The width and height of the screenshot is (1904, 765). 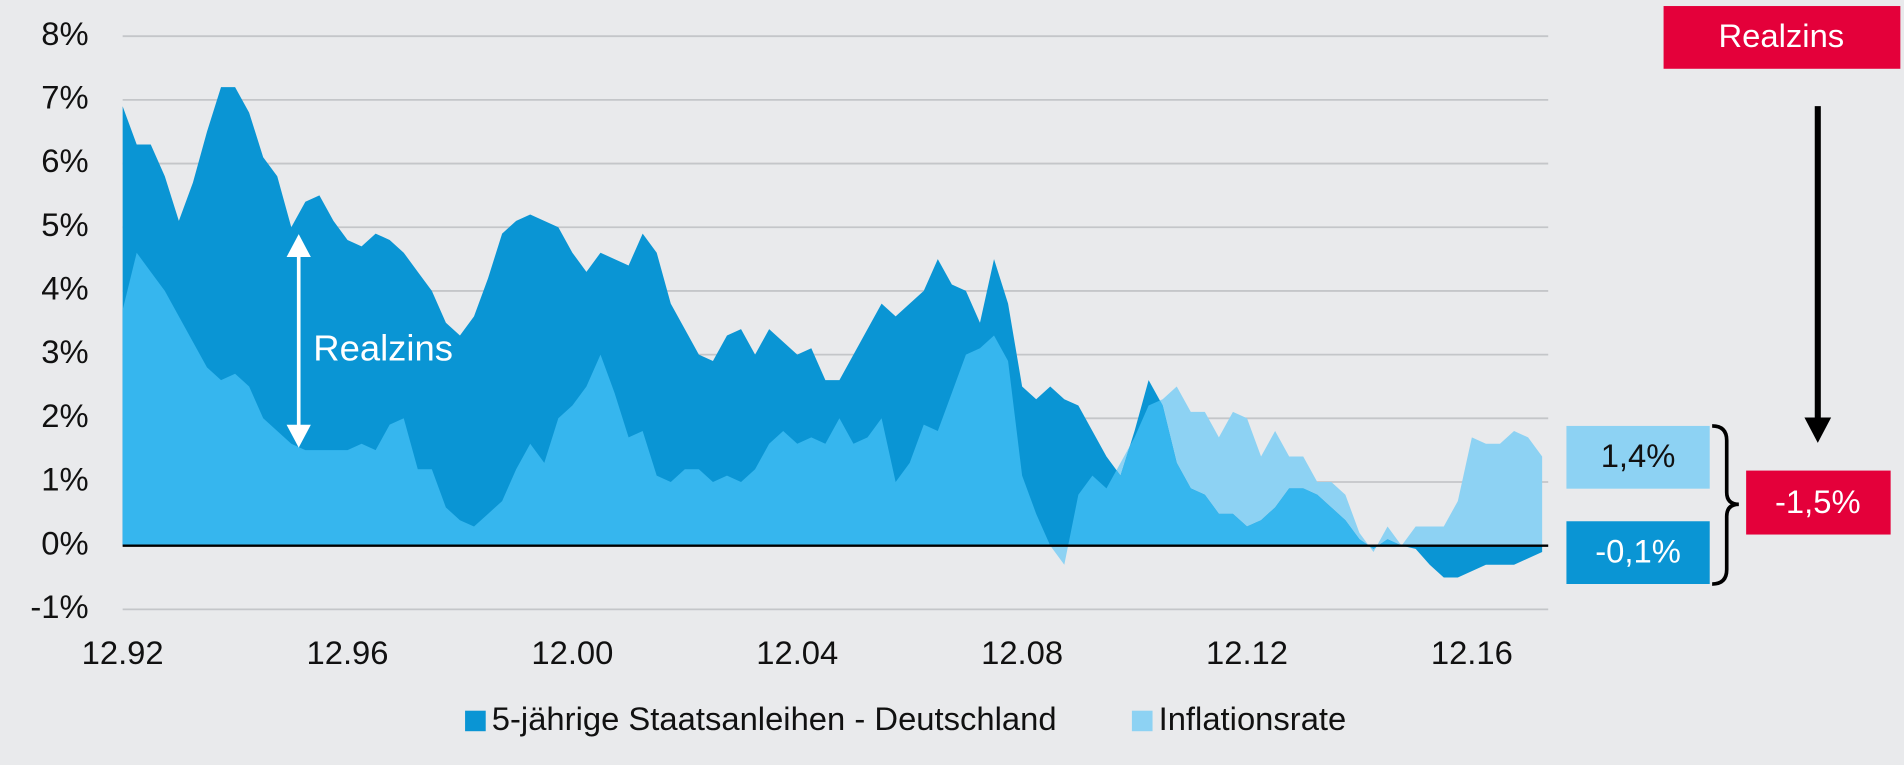 What do you see at coordinates (1472, 652) in the screenshot?
I see `x-tick-label: 12.16` at bounding box center [1472, 652].